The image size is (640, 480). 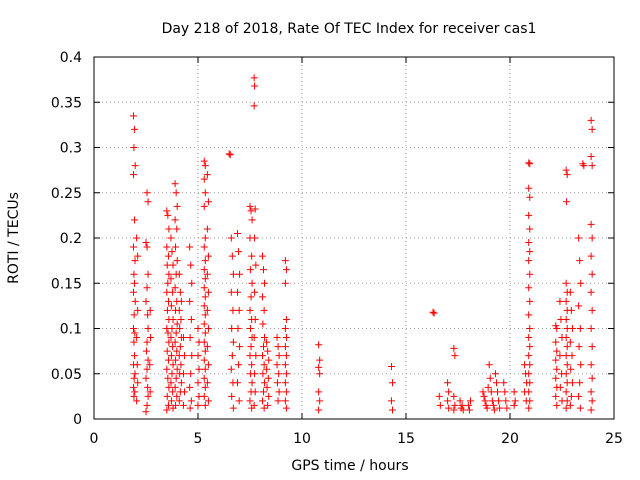 What do you see at coordinates (198, 439) in the screenshot?
I see `x-tick-label: 5` at bounding box center [198, 439].